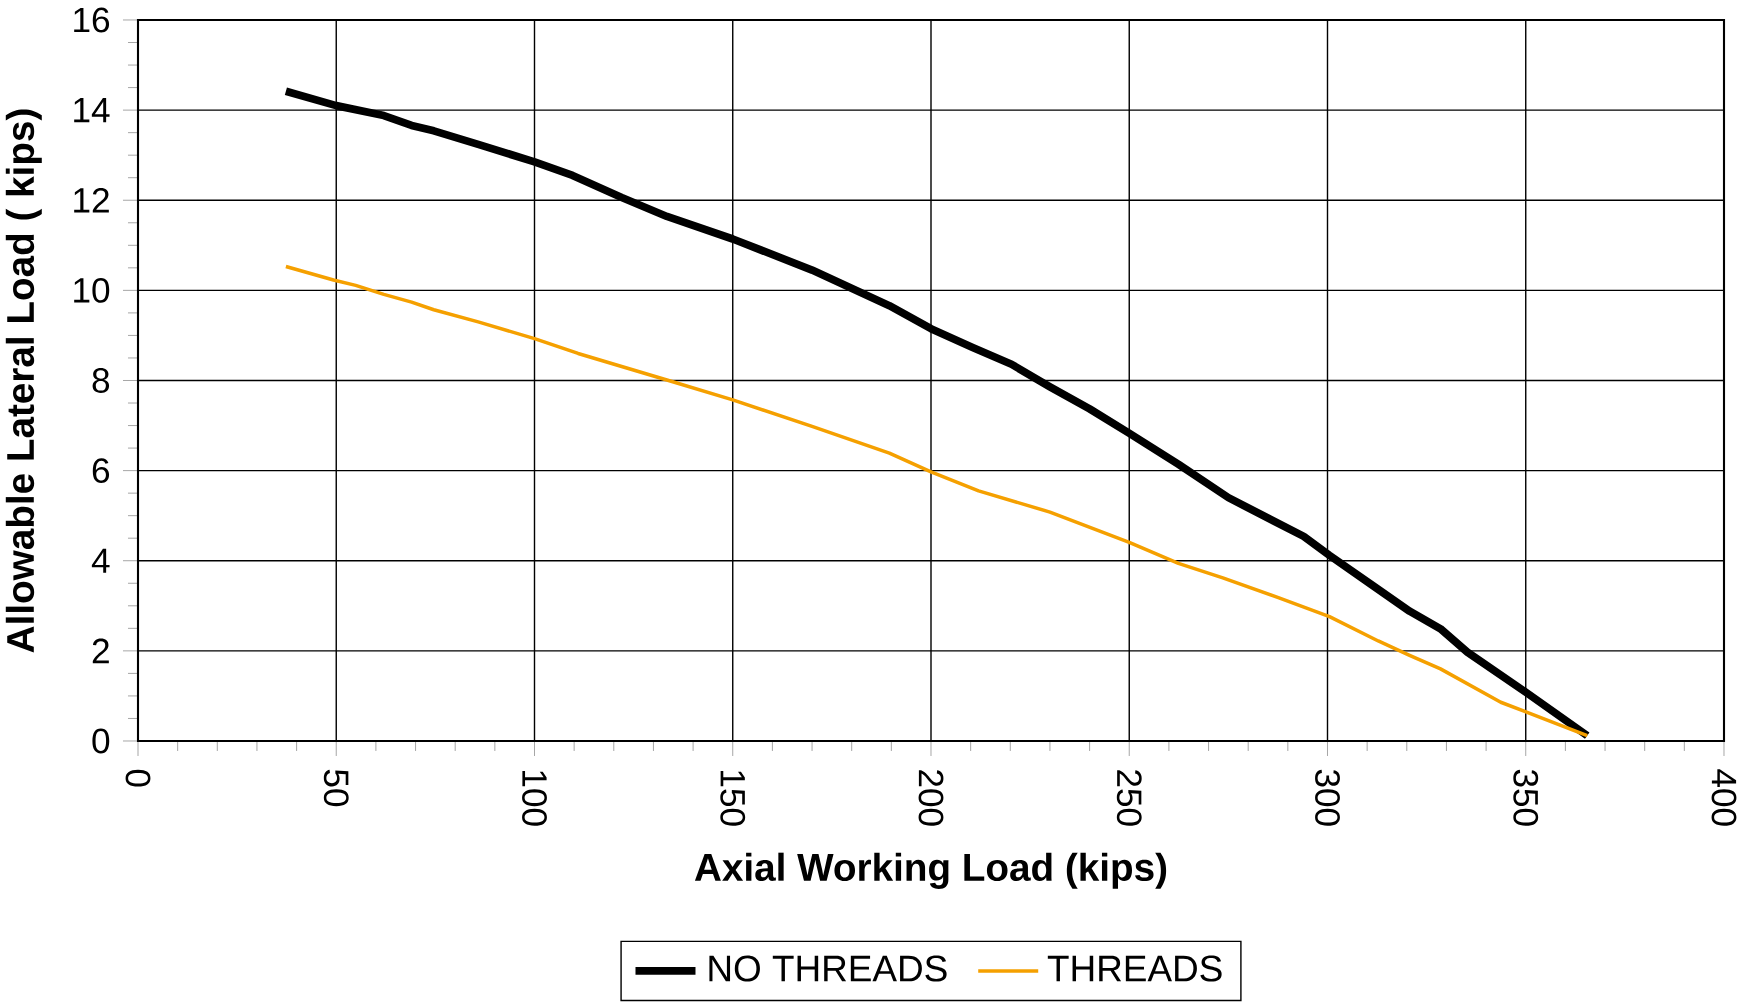 Image resolution: width=1743 pixels, height=1008 pixels. Describe the element at coordinates (1129, 798) in the screenshot. I see `x-tick-label: 250` at that location.